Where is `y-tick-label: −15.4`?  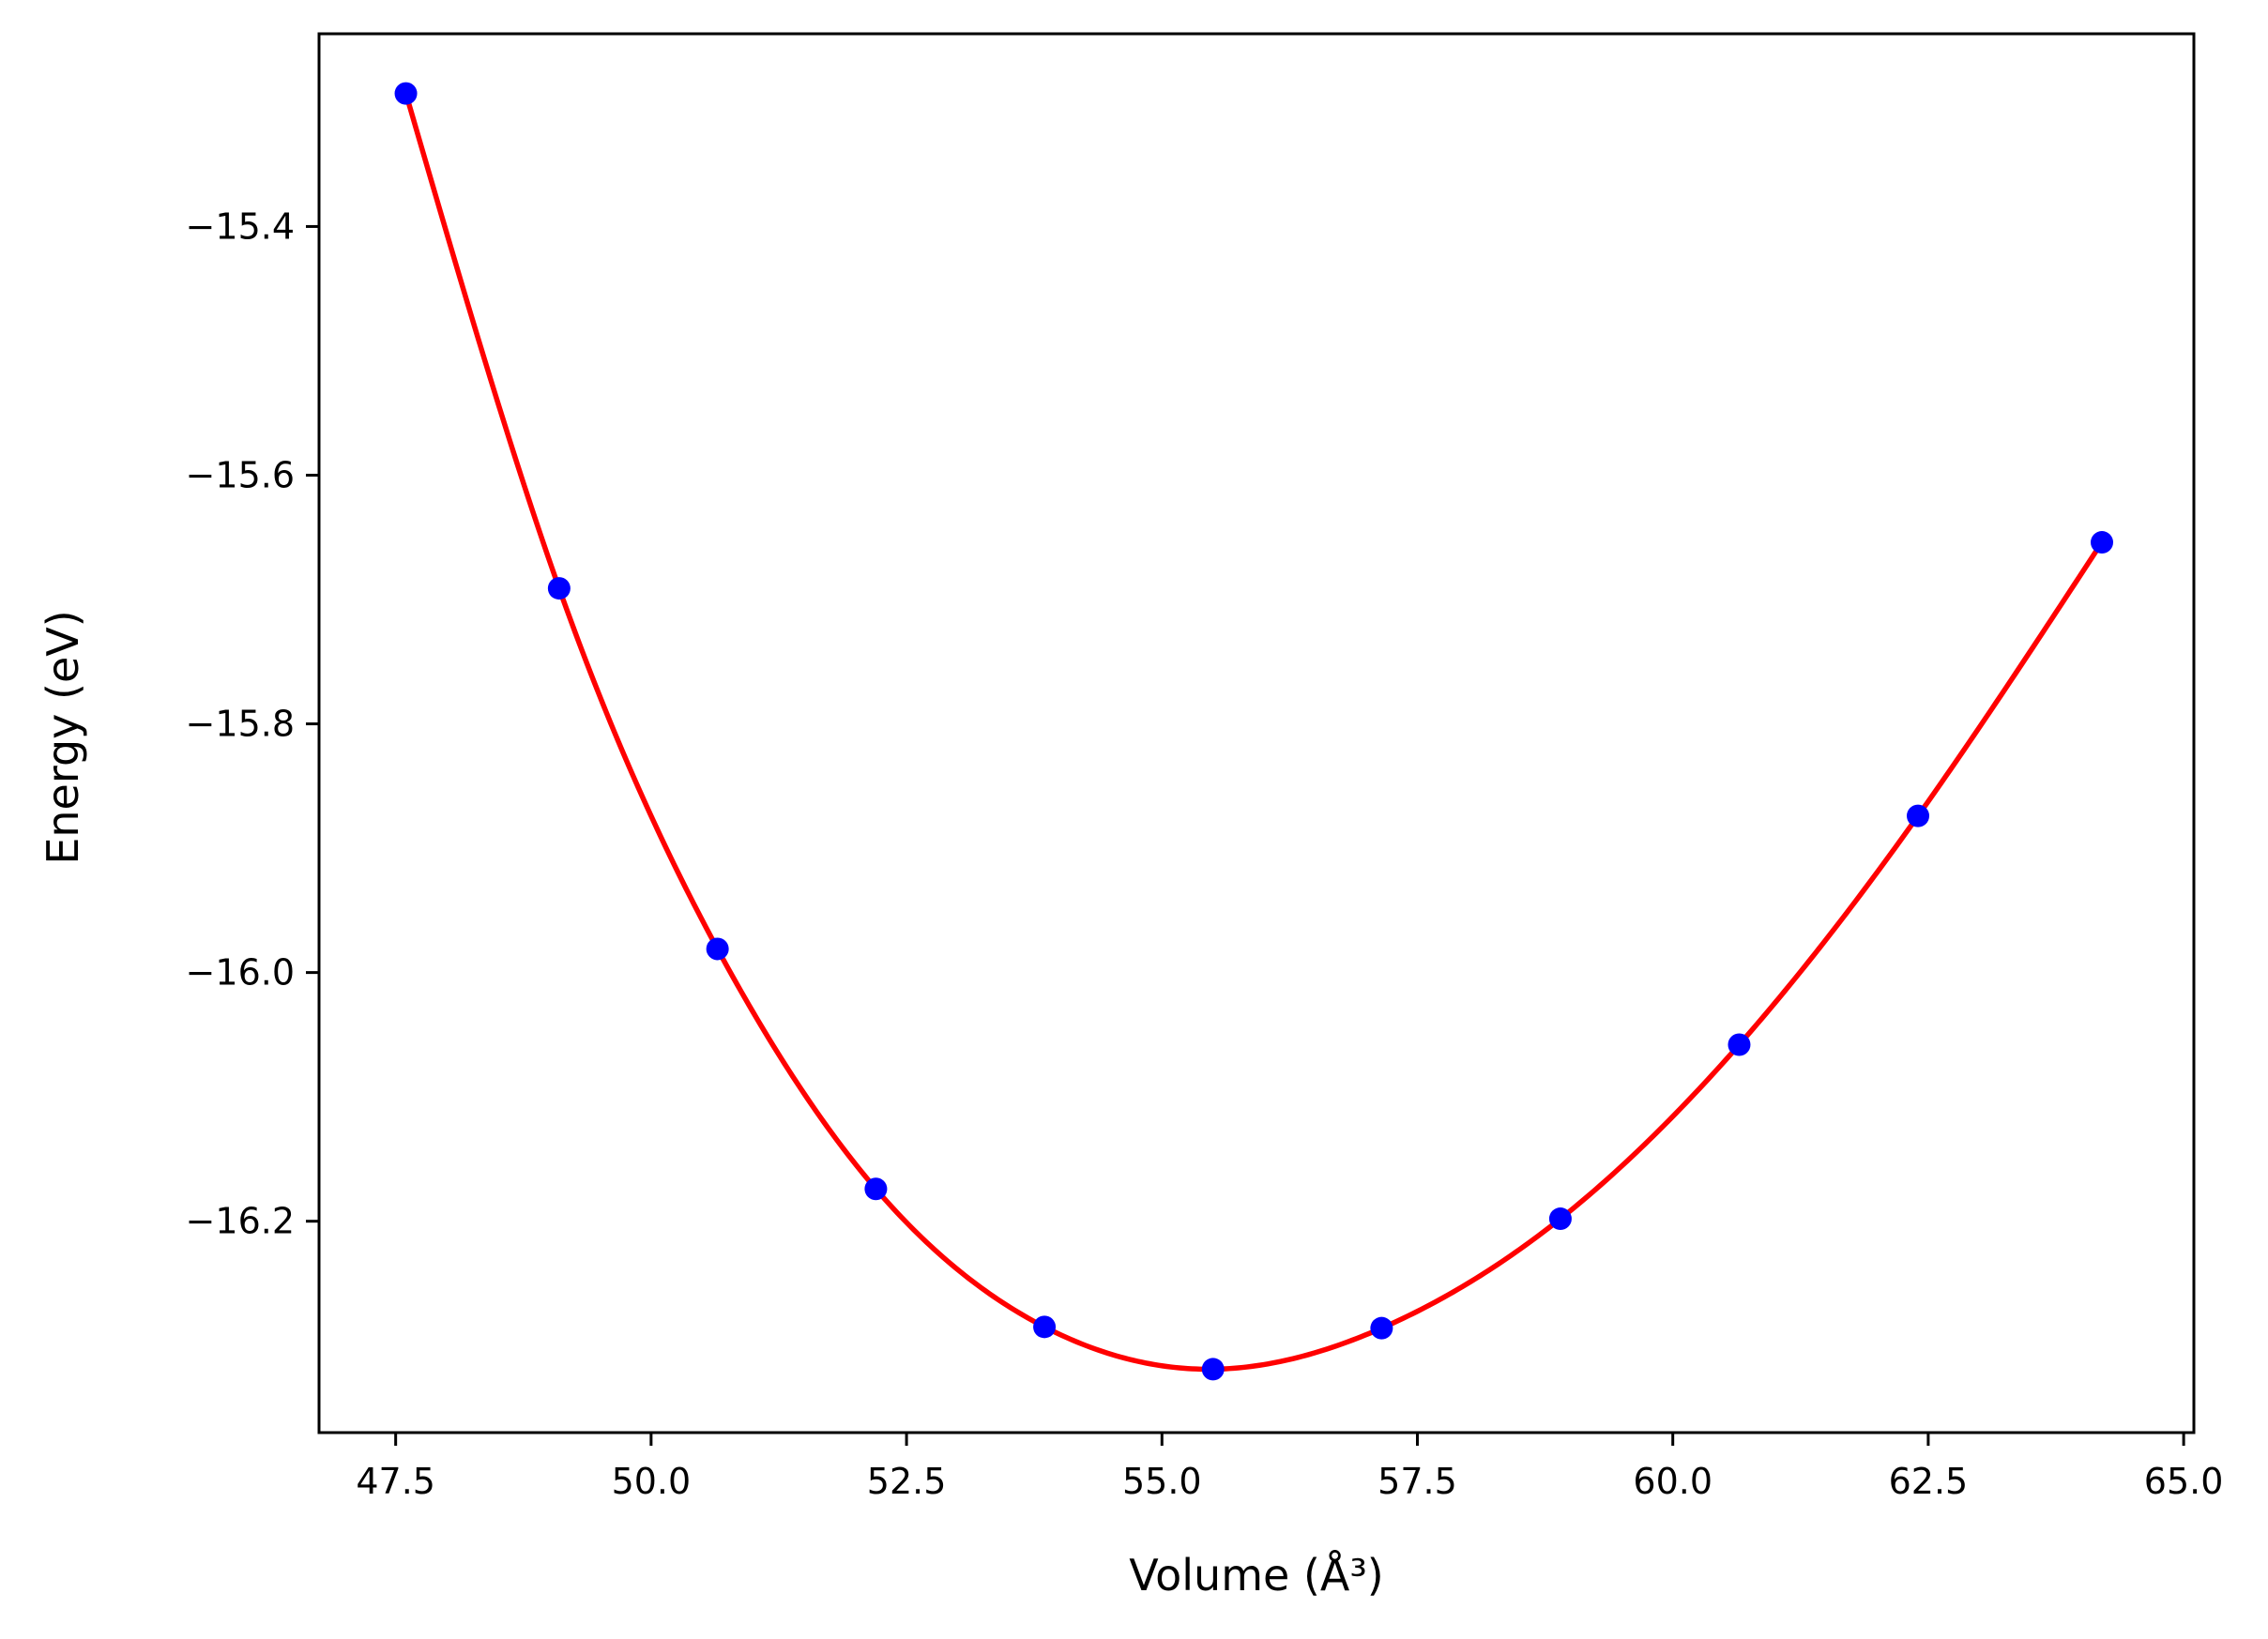 y-tick-label: −15.4 is located at coordinates (241, 226).